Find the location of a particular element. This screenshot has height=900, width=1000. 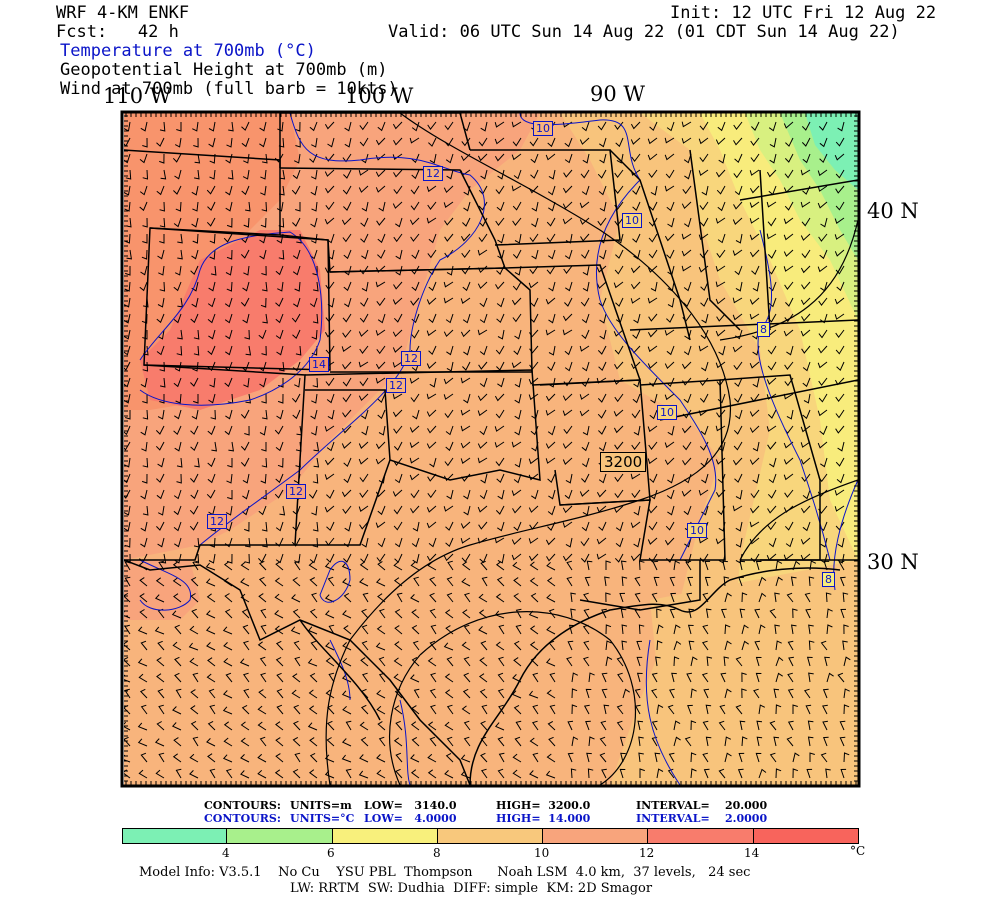

forecast-hour: Fcst: 42 h is located at coordinates (117, 32).